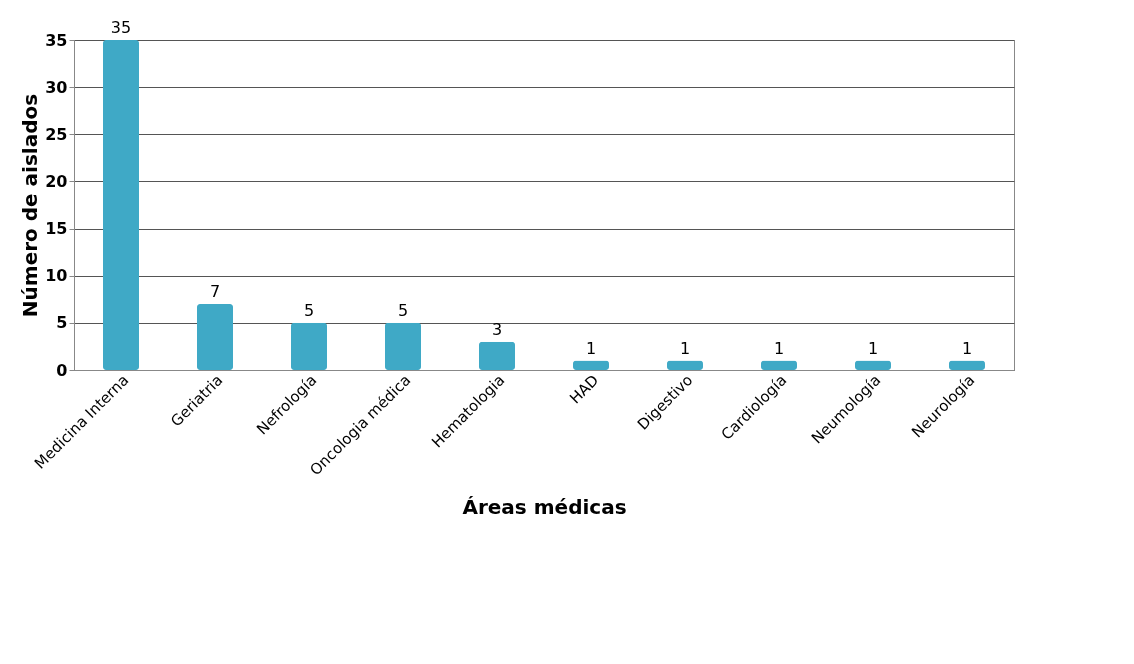  Describe the element at coordinates (30, 205) in the screenshot. I see `y-axis-title: Número de aislados` at that location.